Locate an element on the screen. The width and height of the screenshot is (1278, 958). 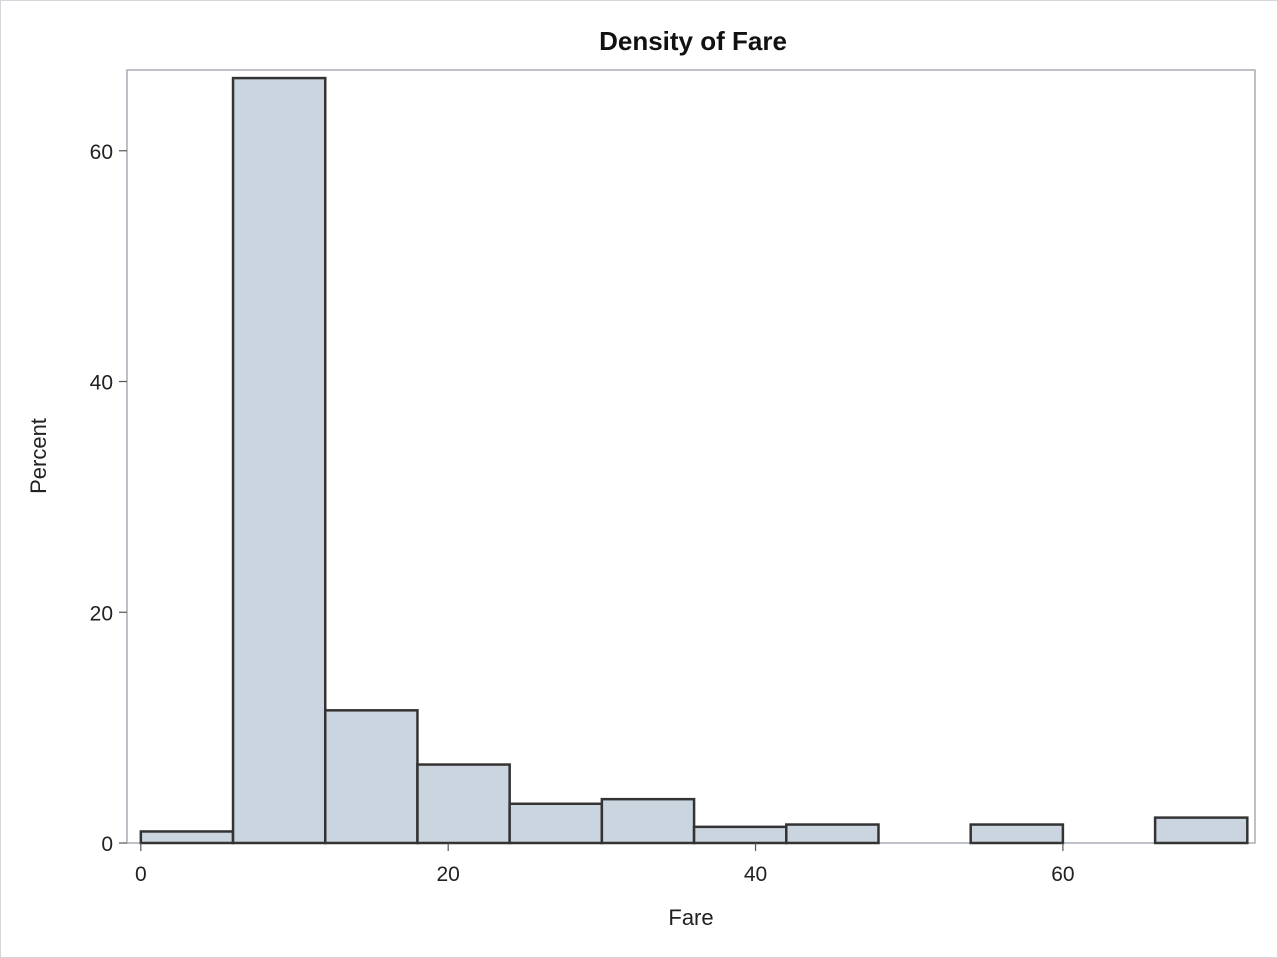
x-axis: 0 20 40 60 is located at coordinates (605, 864).